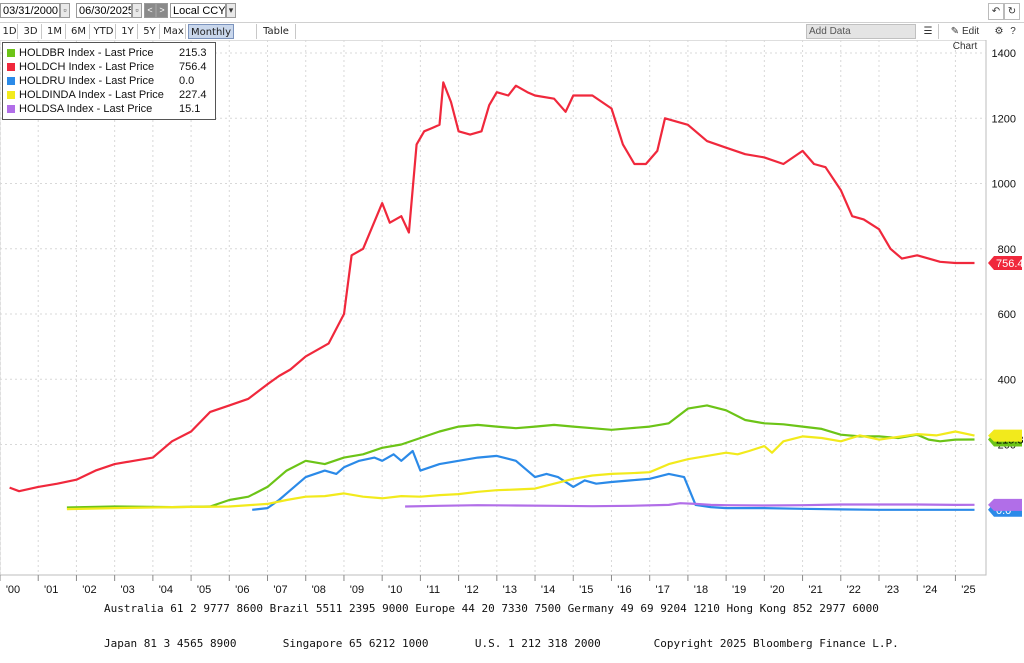 Image resolution: width=1024 pixels, height=663 pixels. I want to click on x-tick-label: '19, so click(739, 590).